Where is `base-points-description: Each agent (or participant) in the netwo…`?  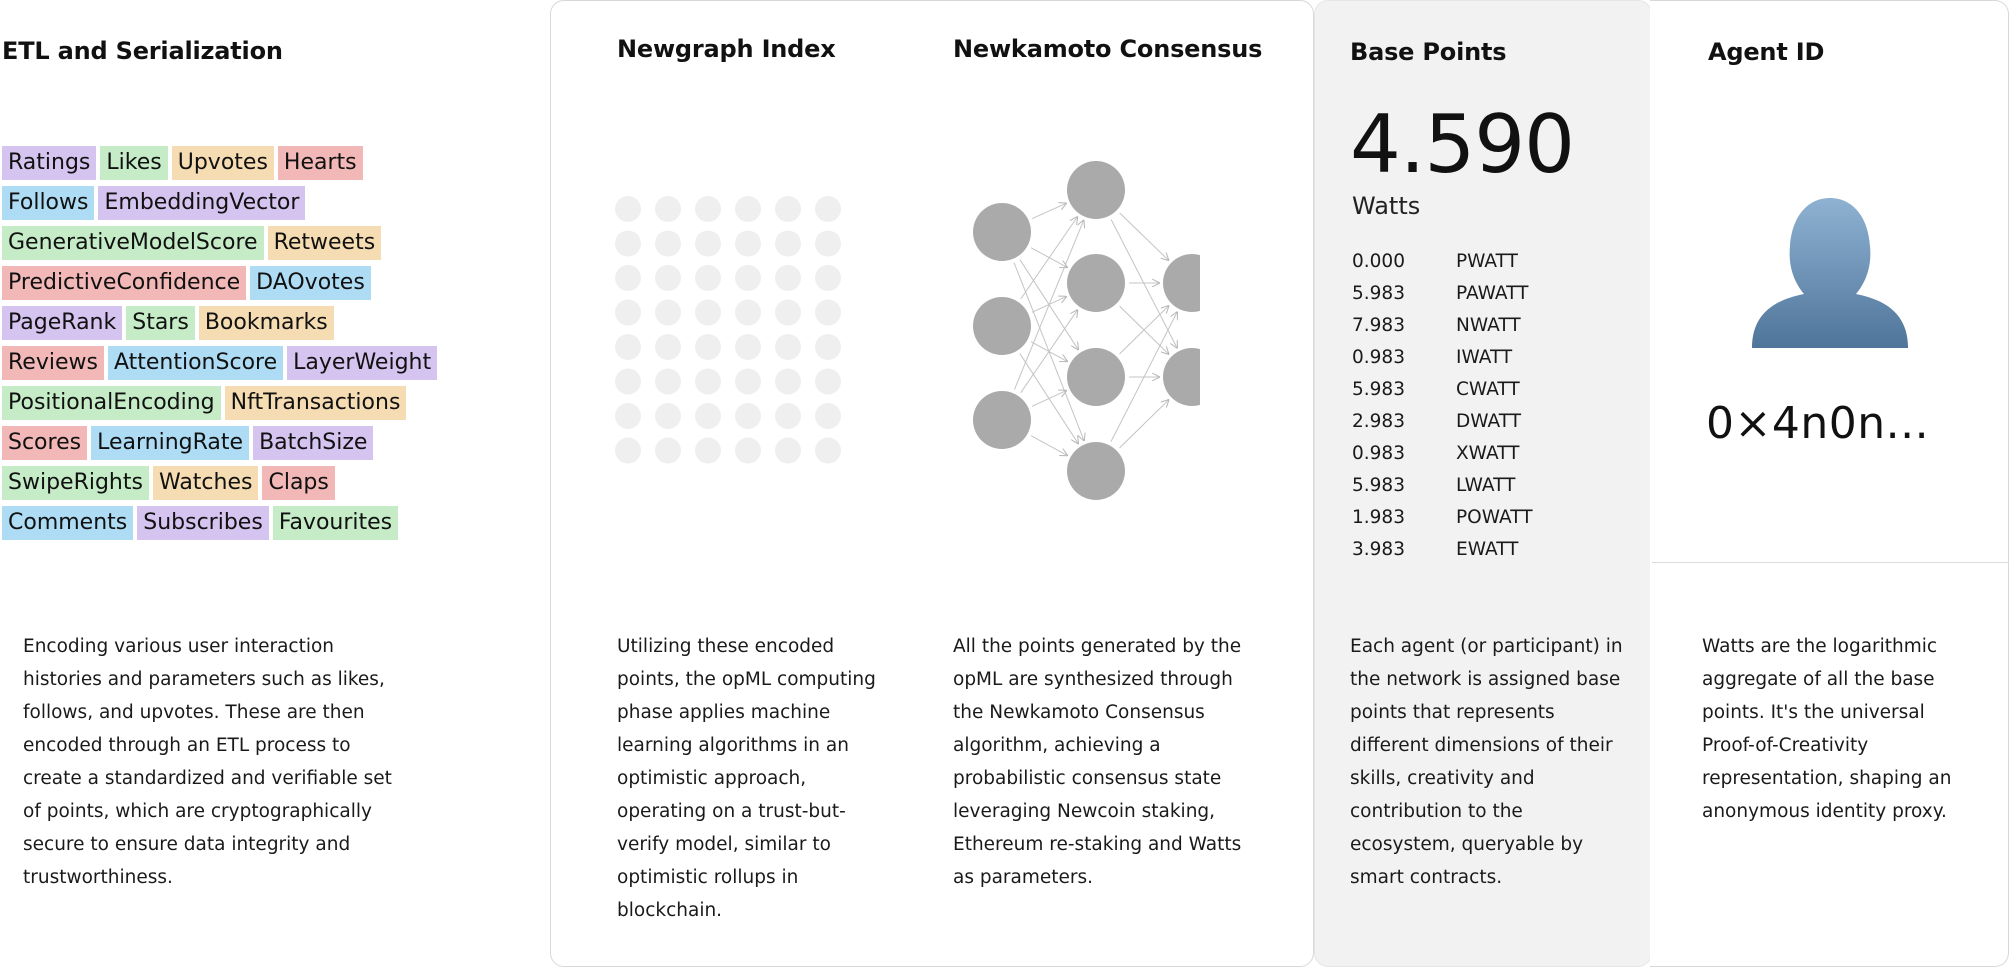
base-points-description: Each agent (or participant) in the netwo… is located at coordinates (1490, 762).